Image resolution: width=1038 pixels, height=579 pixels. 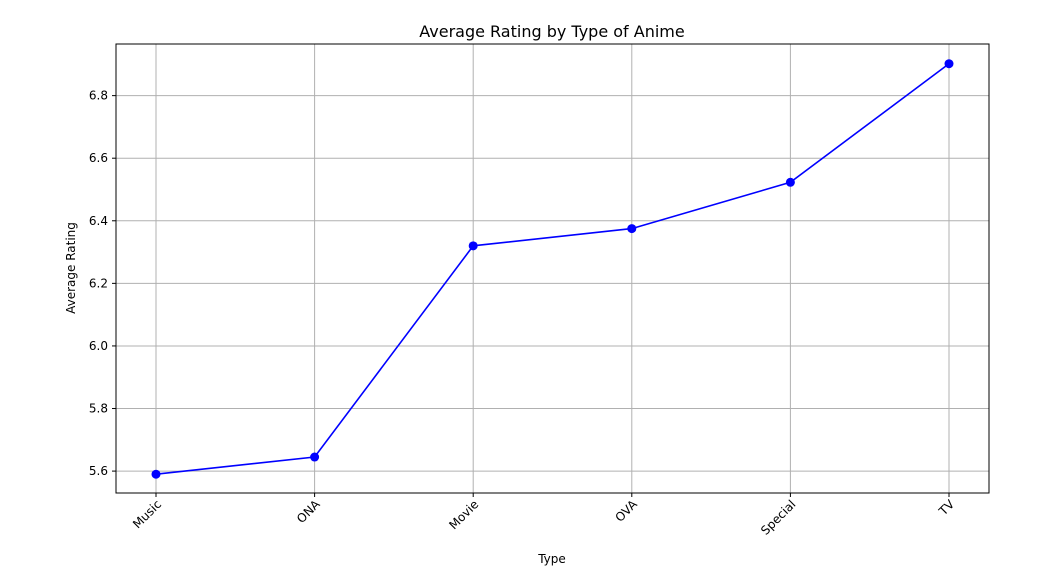 I want to click on x-axis-label: Type, so click(x=551, y=559).